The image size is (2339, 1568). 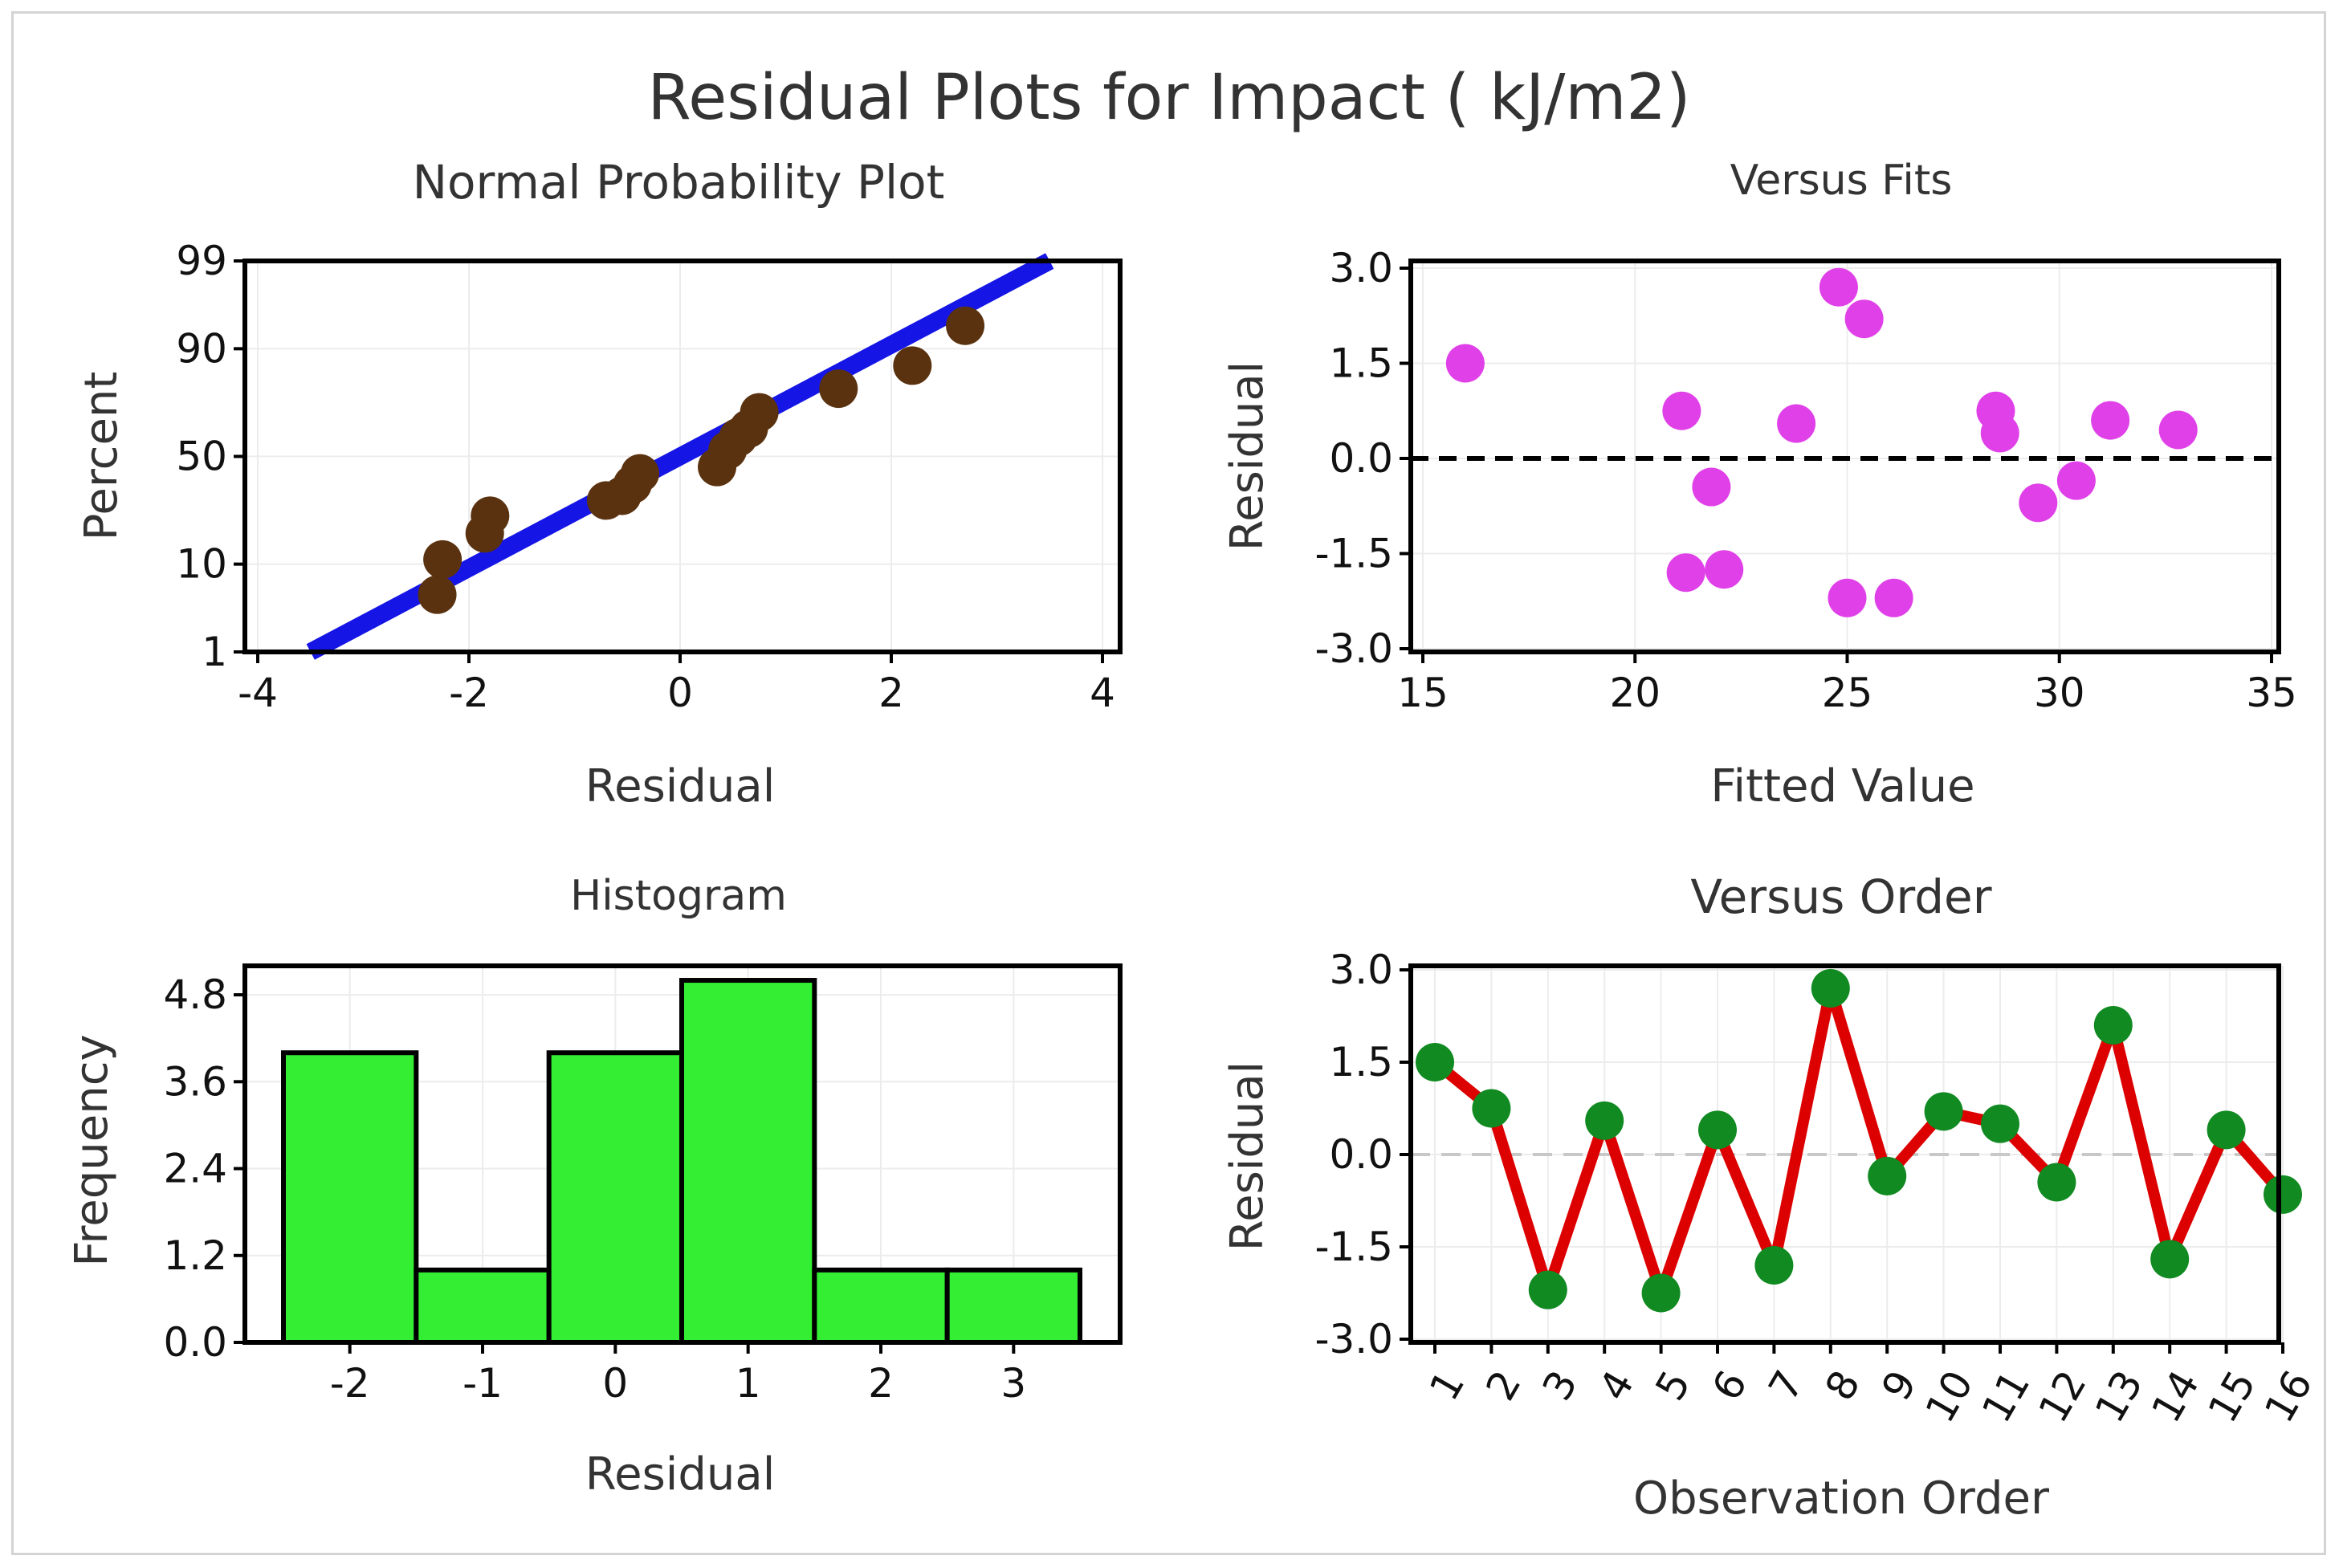 I want to click on y-tick-label: 10, so click(x=201, y=564).